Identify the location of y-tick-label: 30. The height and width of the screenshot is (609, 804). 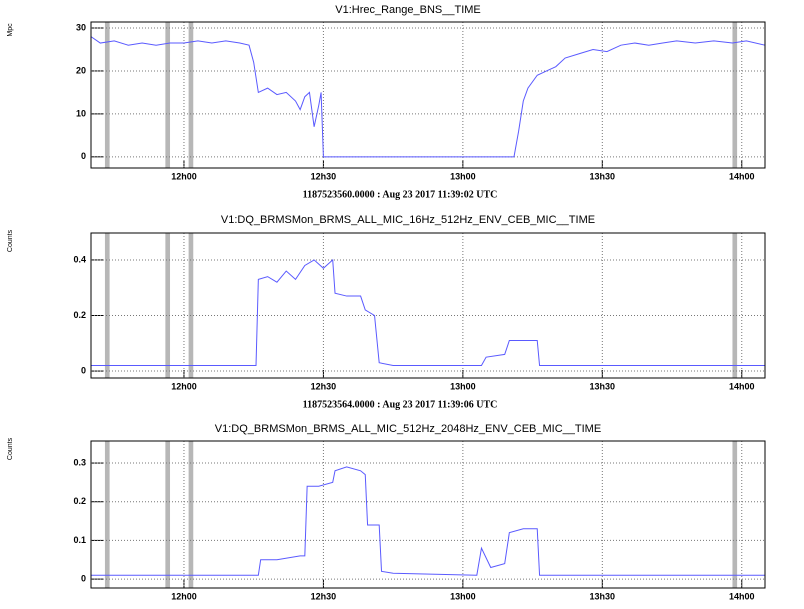
(81, 27).